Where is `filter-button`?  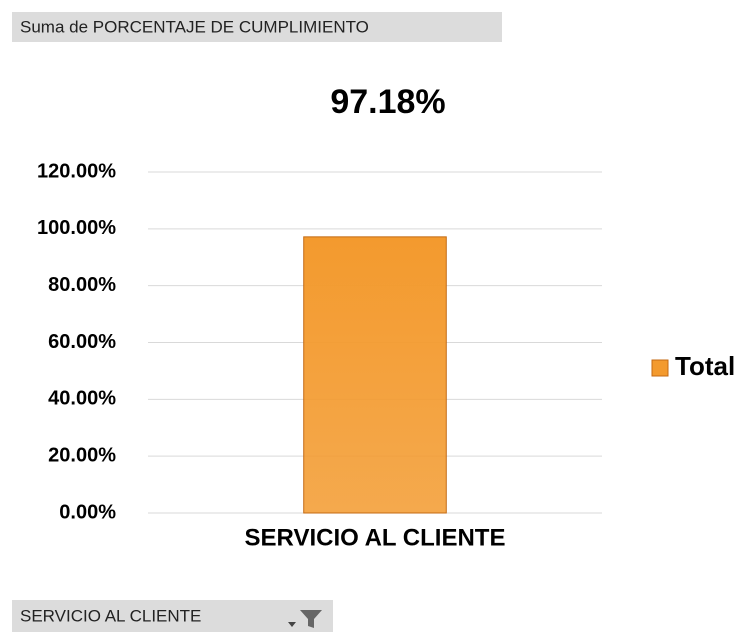 filter-button is located at coordinates (172, 616).